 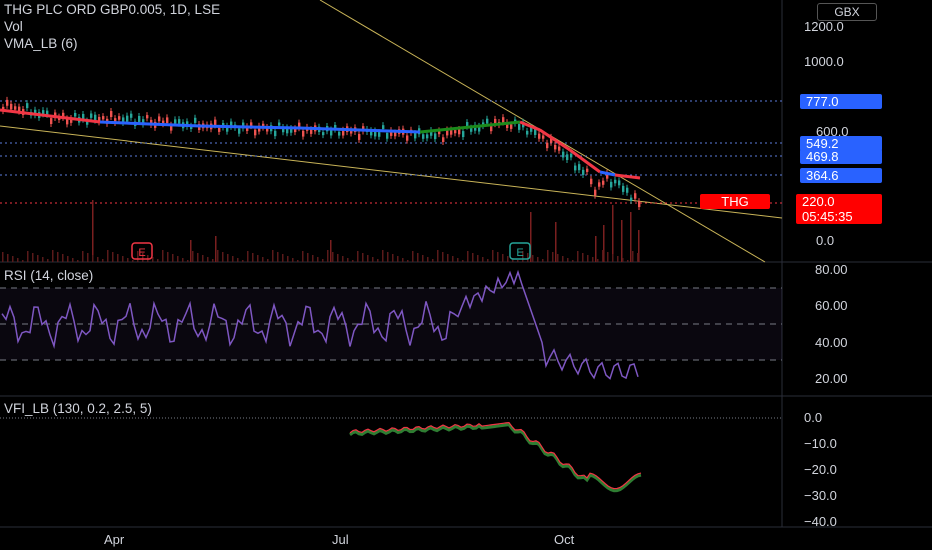 I want to click on rsi-line, so click(x=320, y=324).